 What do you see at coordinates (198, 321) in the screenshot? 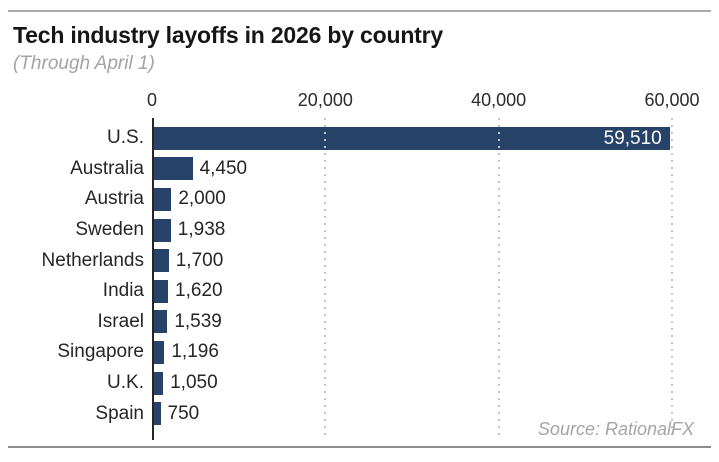
I see `value-label: 1,539` at bounding box center [198, 321].